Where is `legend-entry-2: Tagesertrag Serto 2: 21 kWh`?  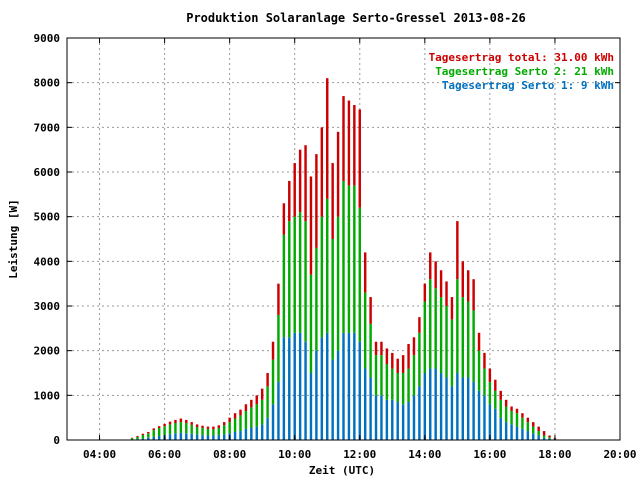 legend-entry-2: Tagesertrag Serto 2: 21 kWh is located at coordinates (524, 71).